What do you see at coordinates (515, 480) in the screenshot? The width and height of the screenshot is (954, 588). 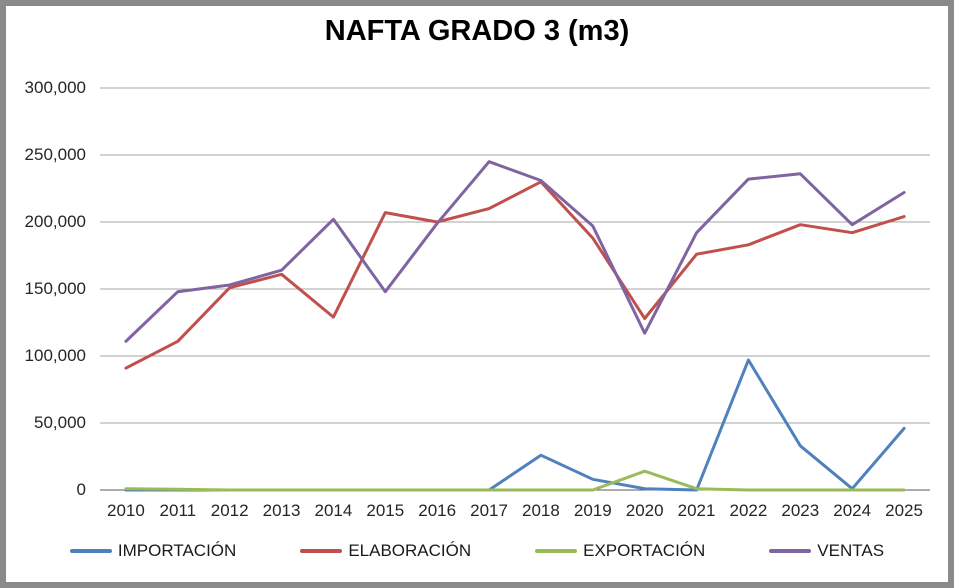 I see `series-line-exportacion` at bounding box center [515, 480].